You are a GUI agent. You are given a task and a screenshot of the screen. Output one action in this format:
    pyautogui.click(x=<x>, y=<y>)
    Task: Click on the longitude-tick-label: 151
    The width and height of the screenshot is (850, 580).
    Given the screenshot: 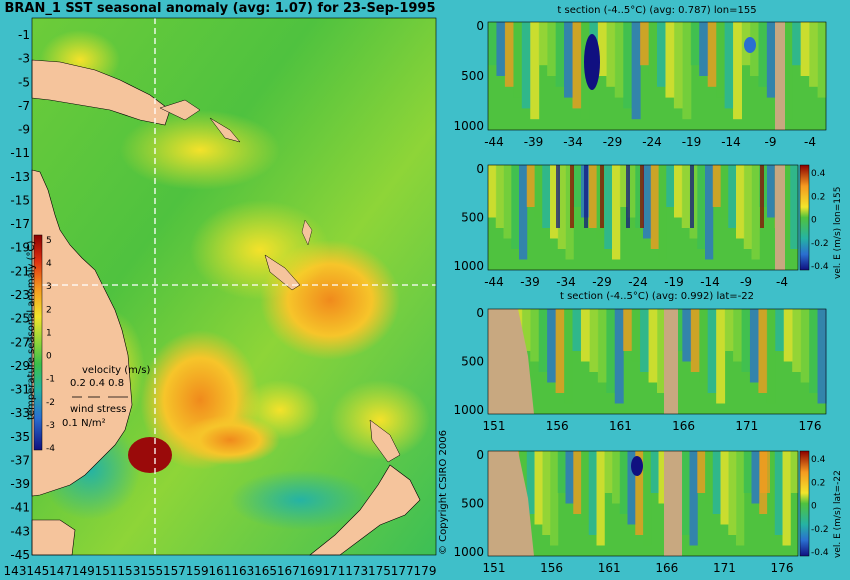 What is the action you would take?
    pyautogui.click(x=106, y=571)
    